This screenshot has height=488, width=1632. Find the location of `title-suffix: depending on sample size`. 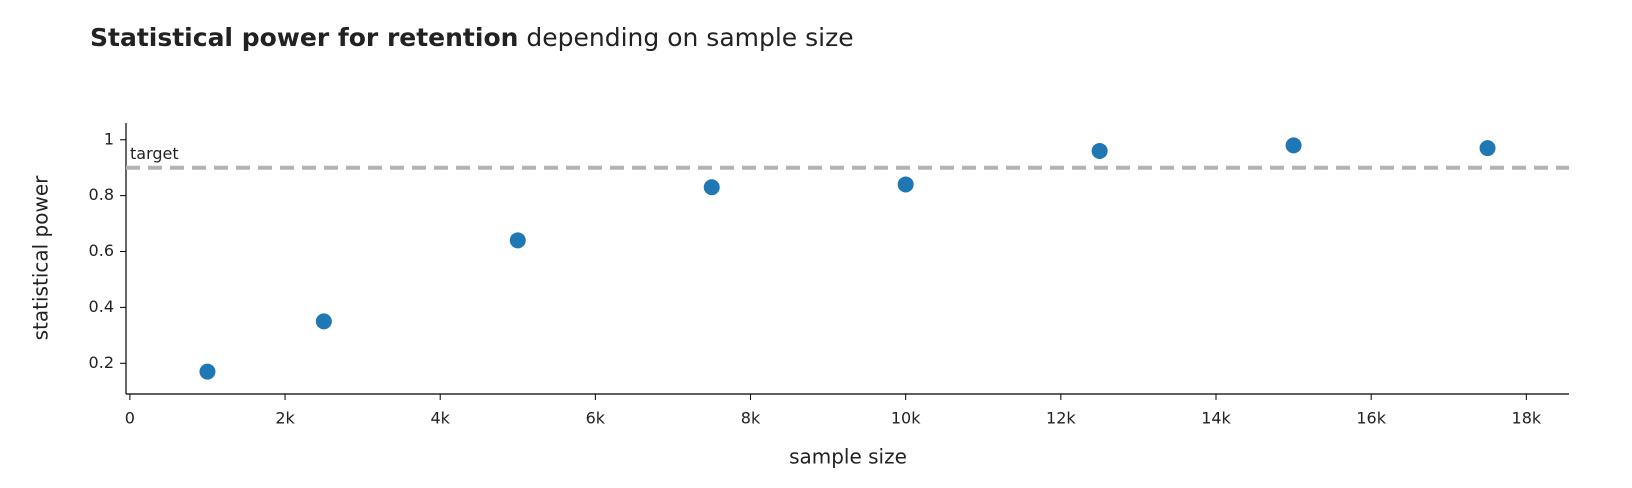

title-suffix: depending on sample size is located at coordinates (689, 37).